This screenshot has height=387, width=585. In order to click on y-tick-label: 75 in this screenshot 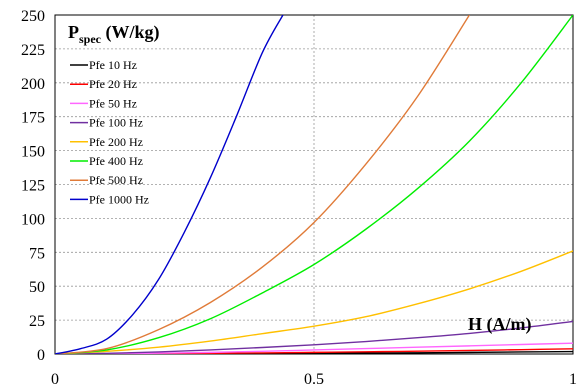, I will do `click(37, 253)`.